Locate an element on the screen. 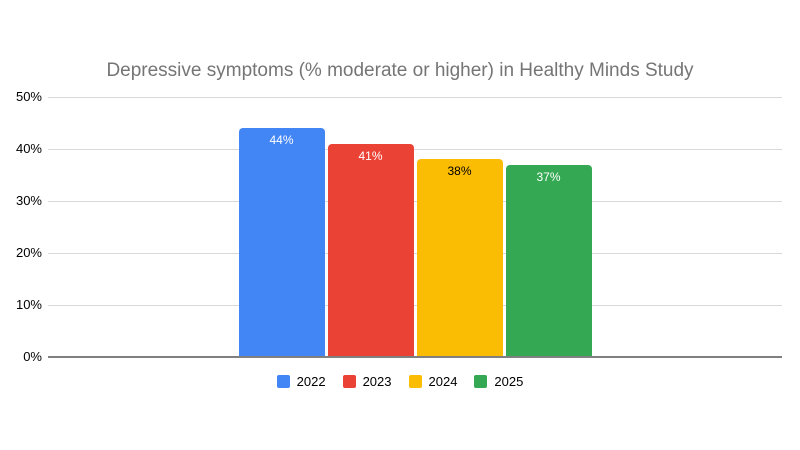 The width and height of the screenshot is (800, 450). x-axis-line is located at coordinates (415, 357).